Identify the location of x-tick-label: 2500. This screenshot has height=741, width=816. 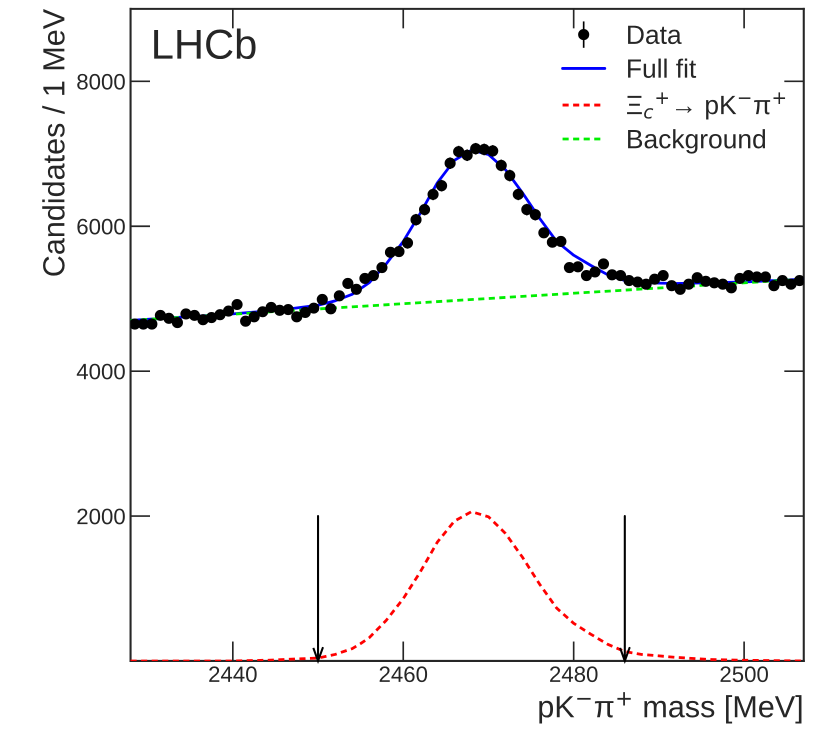
(744, 674).